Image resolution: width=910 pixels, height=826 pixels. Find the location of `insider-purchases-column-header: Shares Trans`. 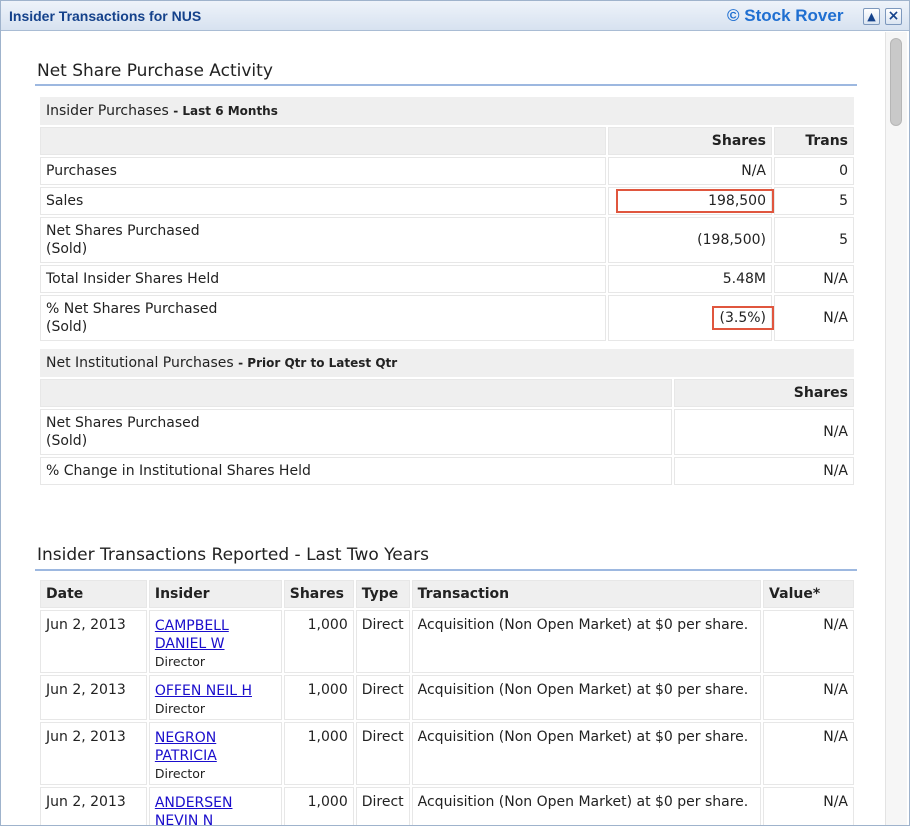

insider-purchases-column-header: Shares Trans is located at coordinates (447, 141).